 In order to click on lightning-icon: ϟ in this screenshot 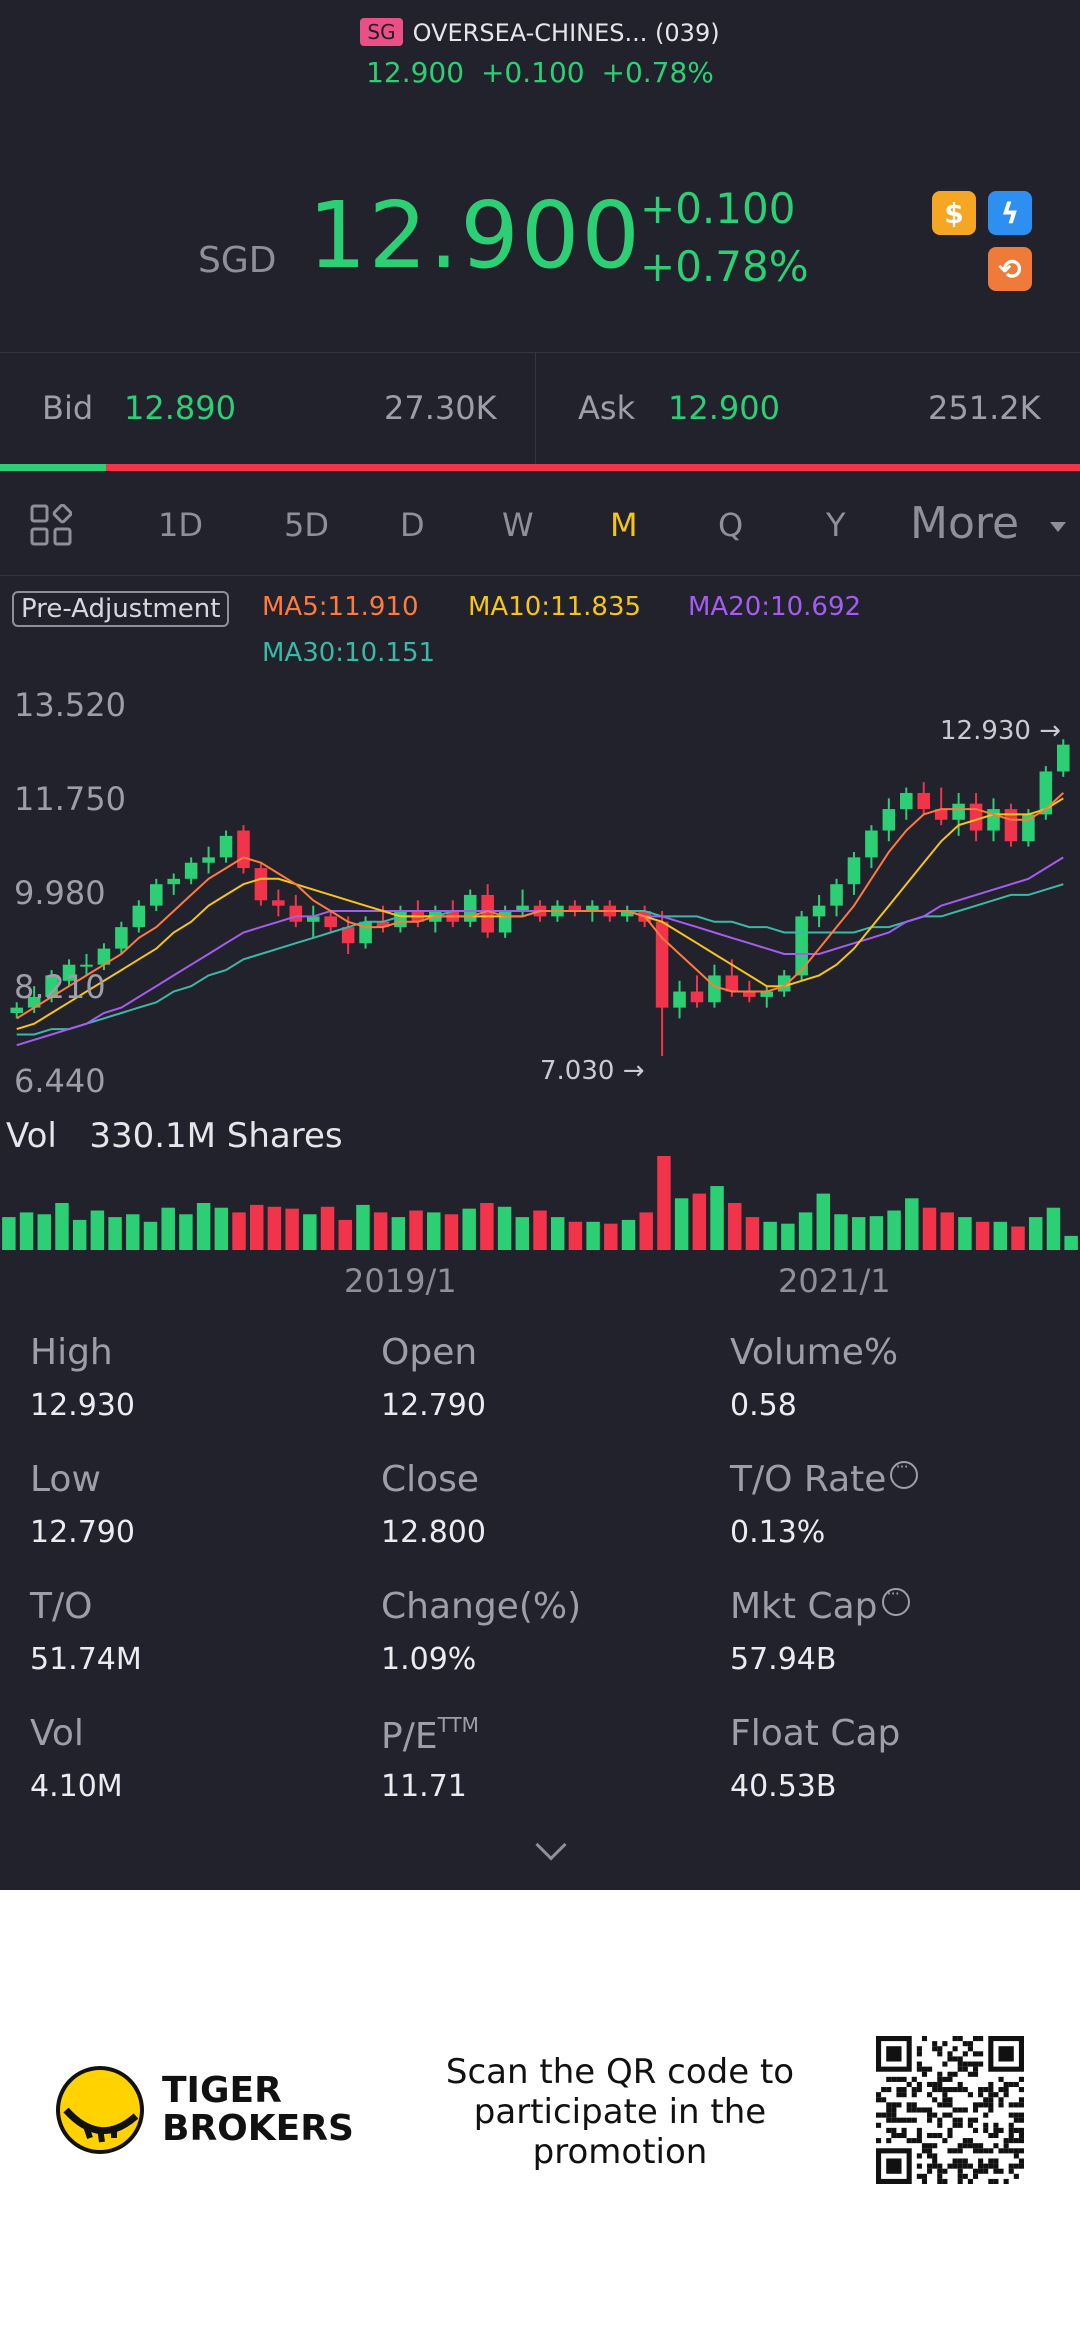, I will do `click(1010, 213)`.